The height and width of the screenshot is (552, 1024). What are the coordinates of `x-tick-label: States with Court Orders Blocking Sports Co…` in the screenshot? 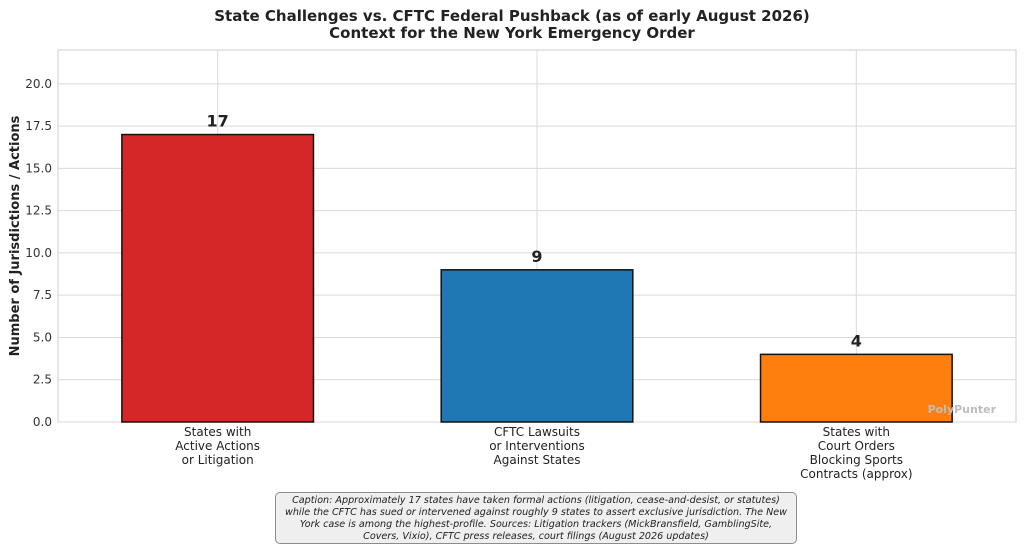 It's located at (856, 453).